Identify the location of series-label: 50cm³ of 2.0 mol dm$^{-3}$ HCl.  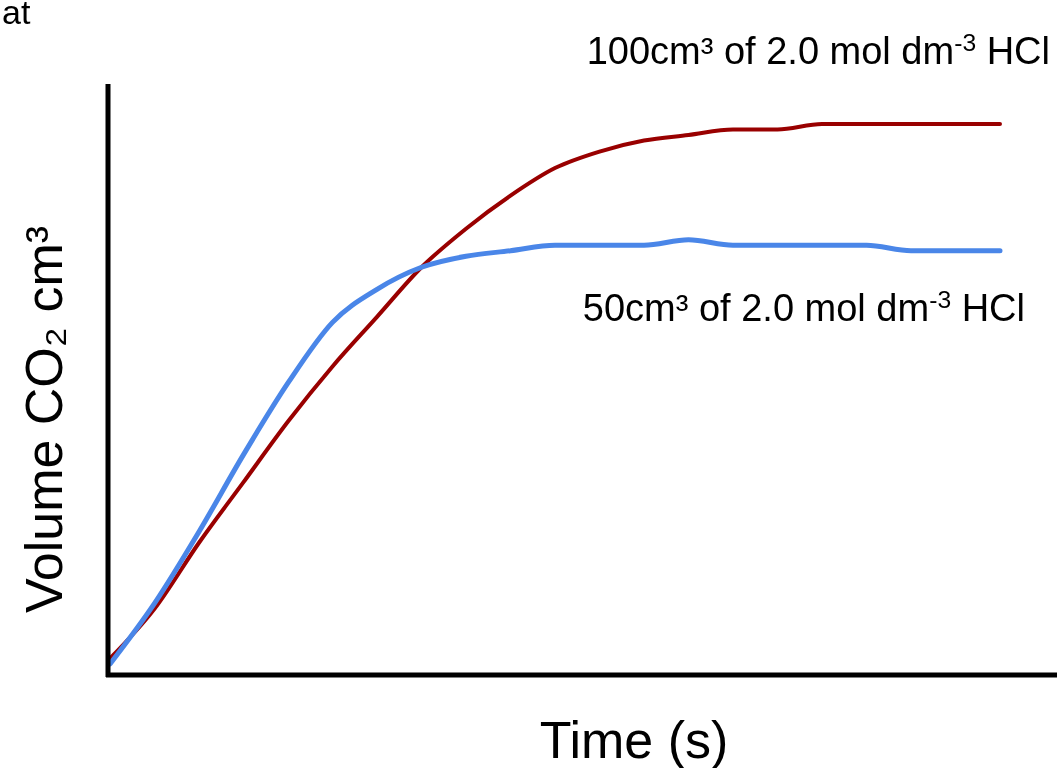
(803, 307).